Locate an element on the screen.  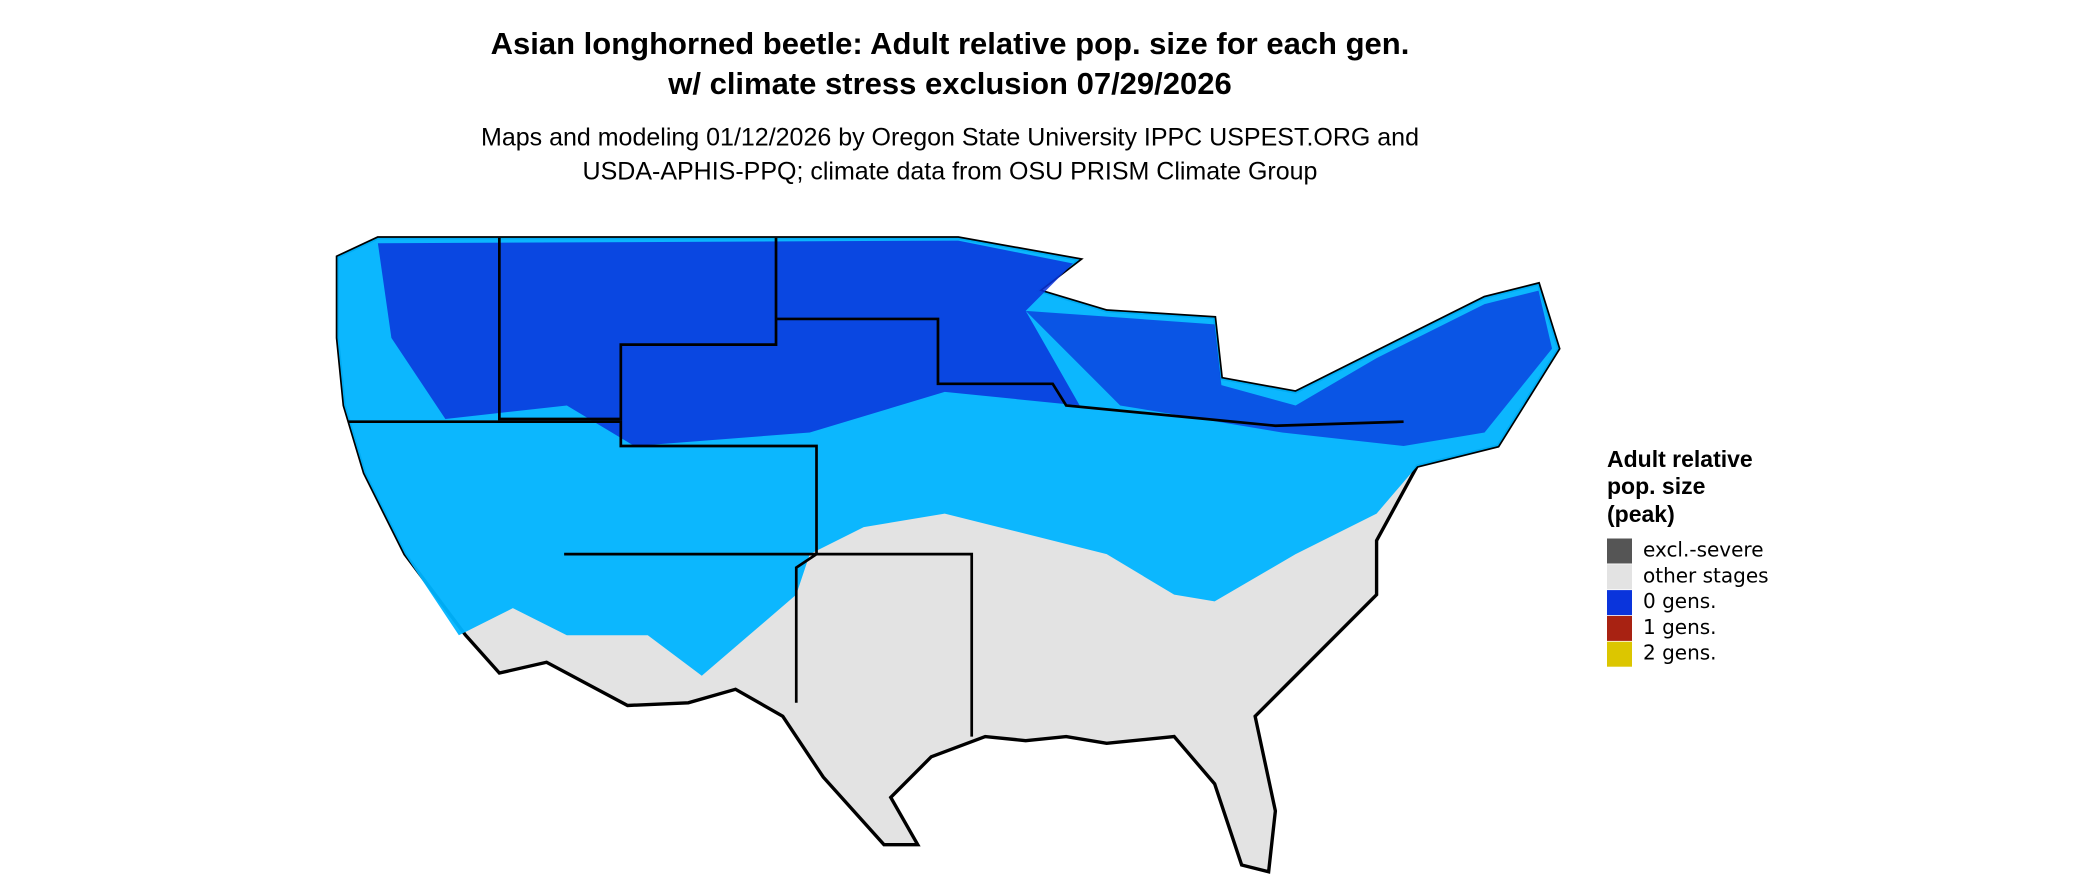
legend-title: pop. size is located at coordinates (1656, 486).